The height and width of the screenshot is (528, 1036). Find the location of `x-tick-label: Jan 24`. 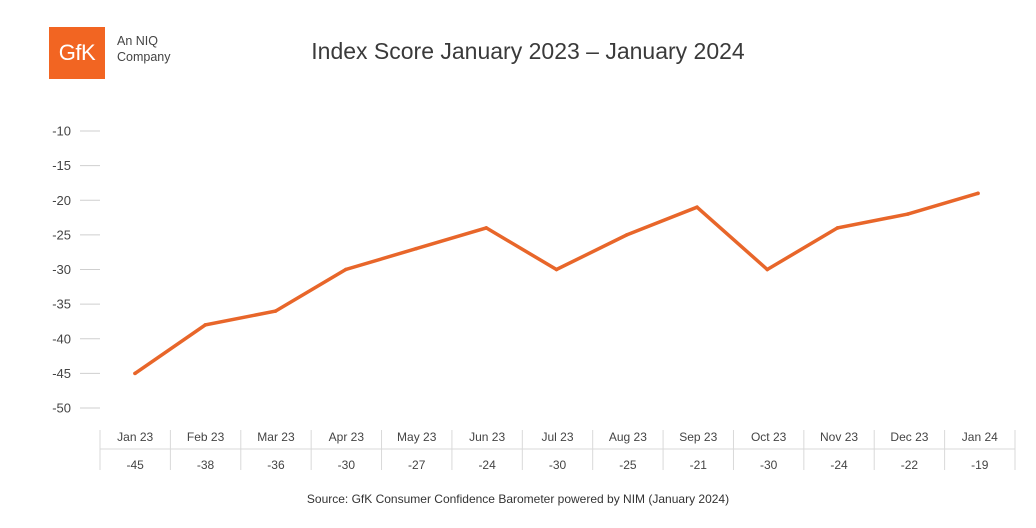

x-tick-label: Jan 24 is located at coordinates (980, 437).